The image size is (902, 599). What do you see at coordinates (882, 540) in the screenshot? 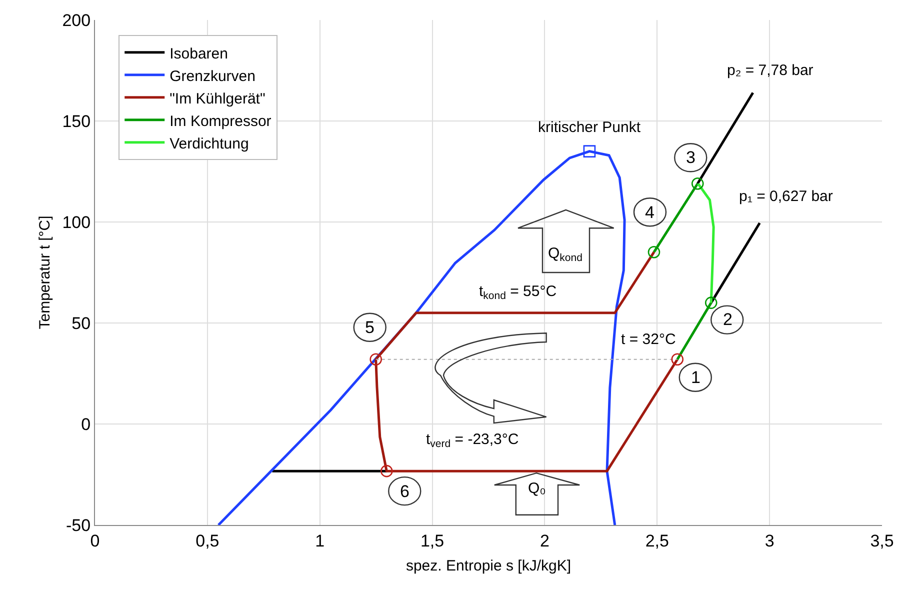
I see `x-tick-label: 3,5` at bounding box center [882, 540].